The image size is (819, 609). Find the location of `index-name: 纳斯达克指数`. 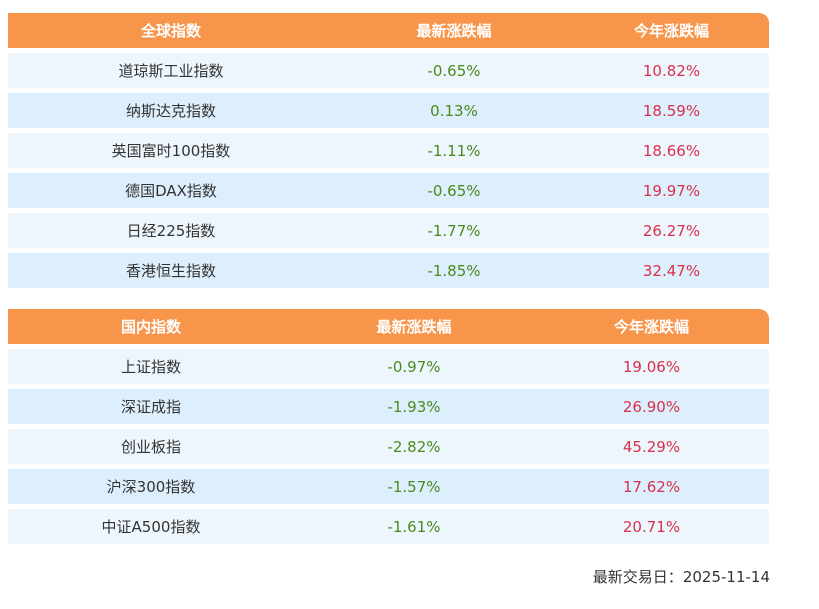

index-name: 纳斯达克指数 is located at coordinates (170, 111).